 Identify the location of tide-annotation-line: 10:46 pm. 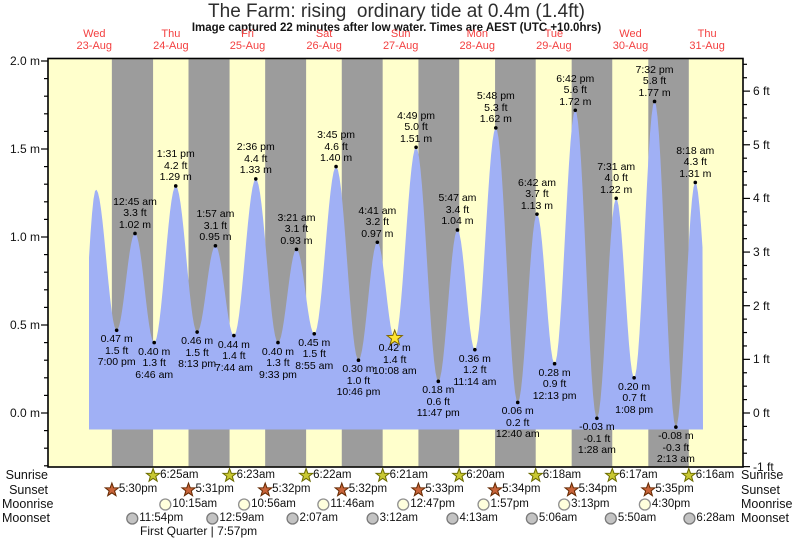
(358, 392).